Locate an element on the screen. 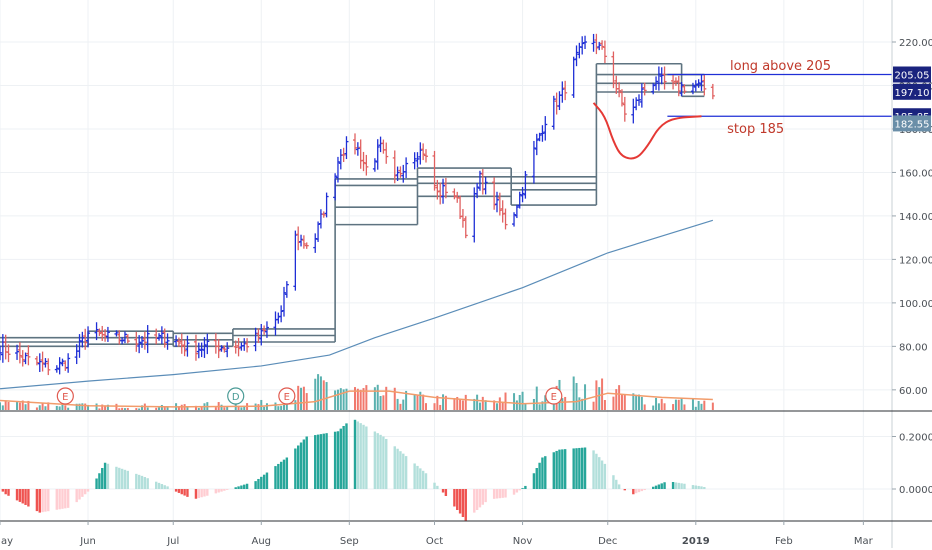 This screenshot has height=550, width=932. support-curve-line is located at coordinates (647, 131).